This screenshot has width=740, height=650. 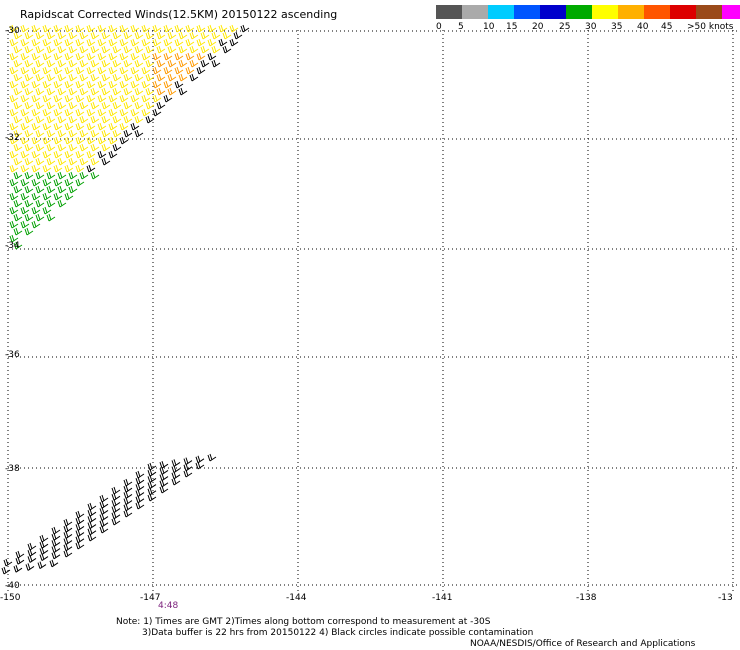 What do you see at coordinates (538, 27) in the screenshot?
I see `legend-label: 20` at bounding box center [538, 27].